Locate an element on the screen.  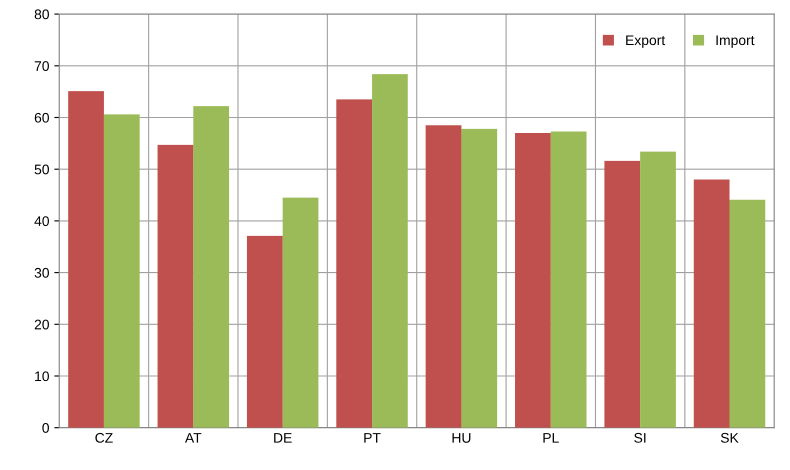
y-tick-label: 30 is located at coordinates (41, 273).